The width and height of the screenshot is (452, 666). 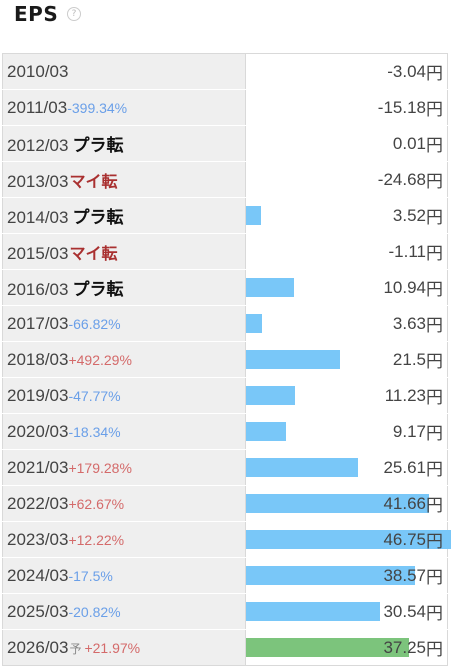 What do you see at coordinates (404, 575) in the screenshot?
I see `eps-amount-number: 38.57` at bounding box center [404, 575].